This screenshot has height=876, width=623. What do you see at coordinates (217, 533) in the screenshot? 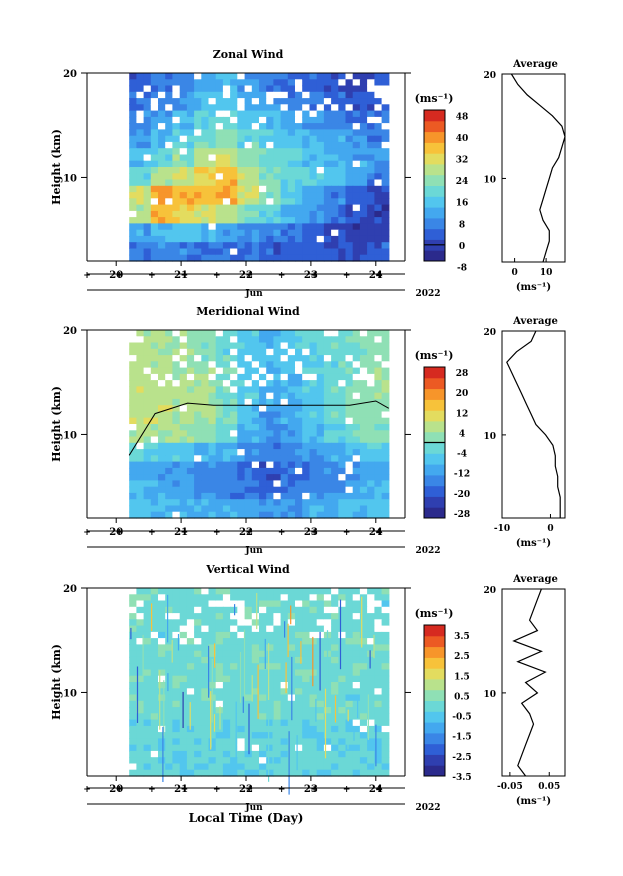
I see `tick-marker: +` at bounding box center [217, 533].